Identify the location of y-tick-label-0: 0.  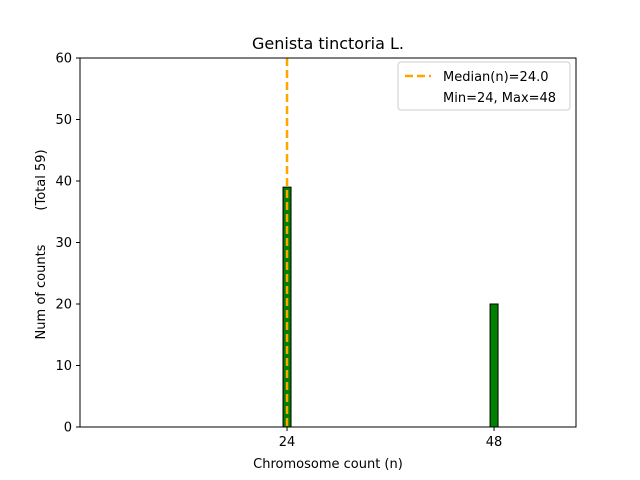
(68, 428).